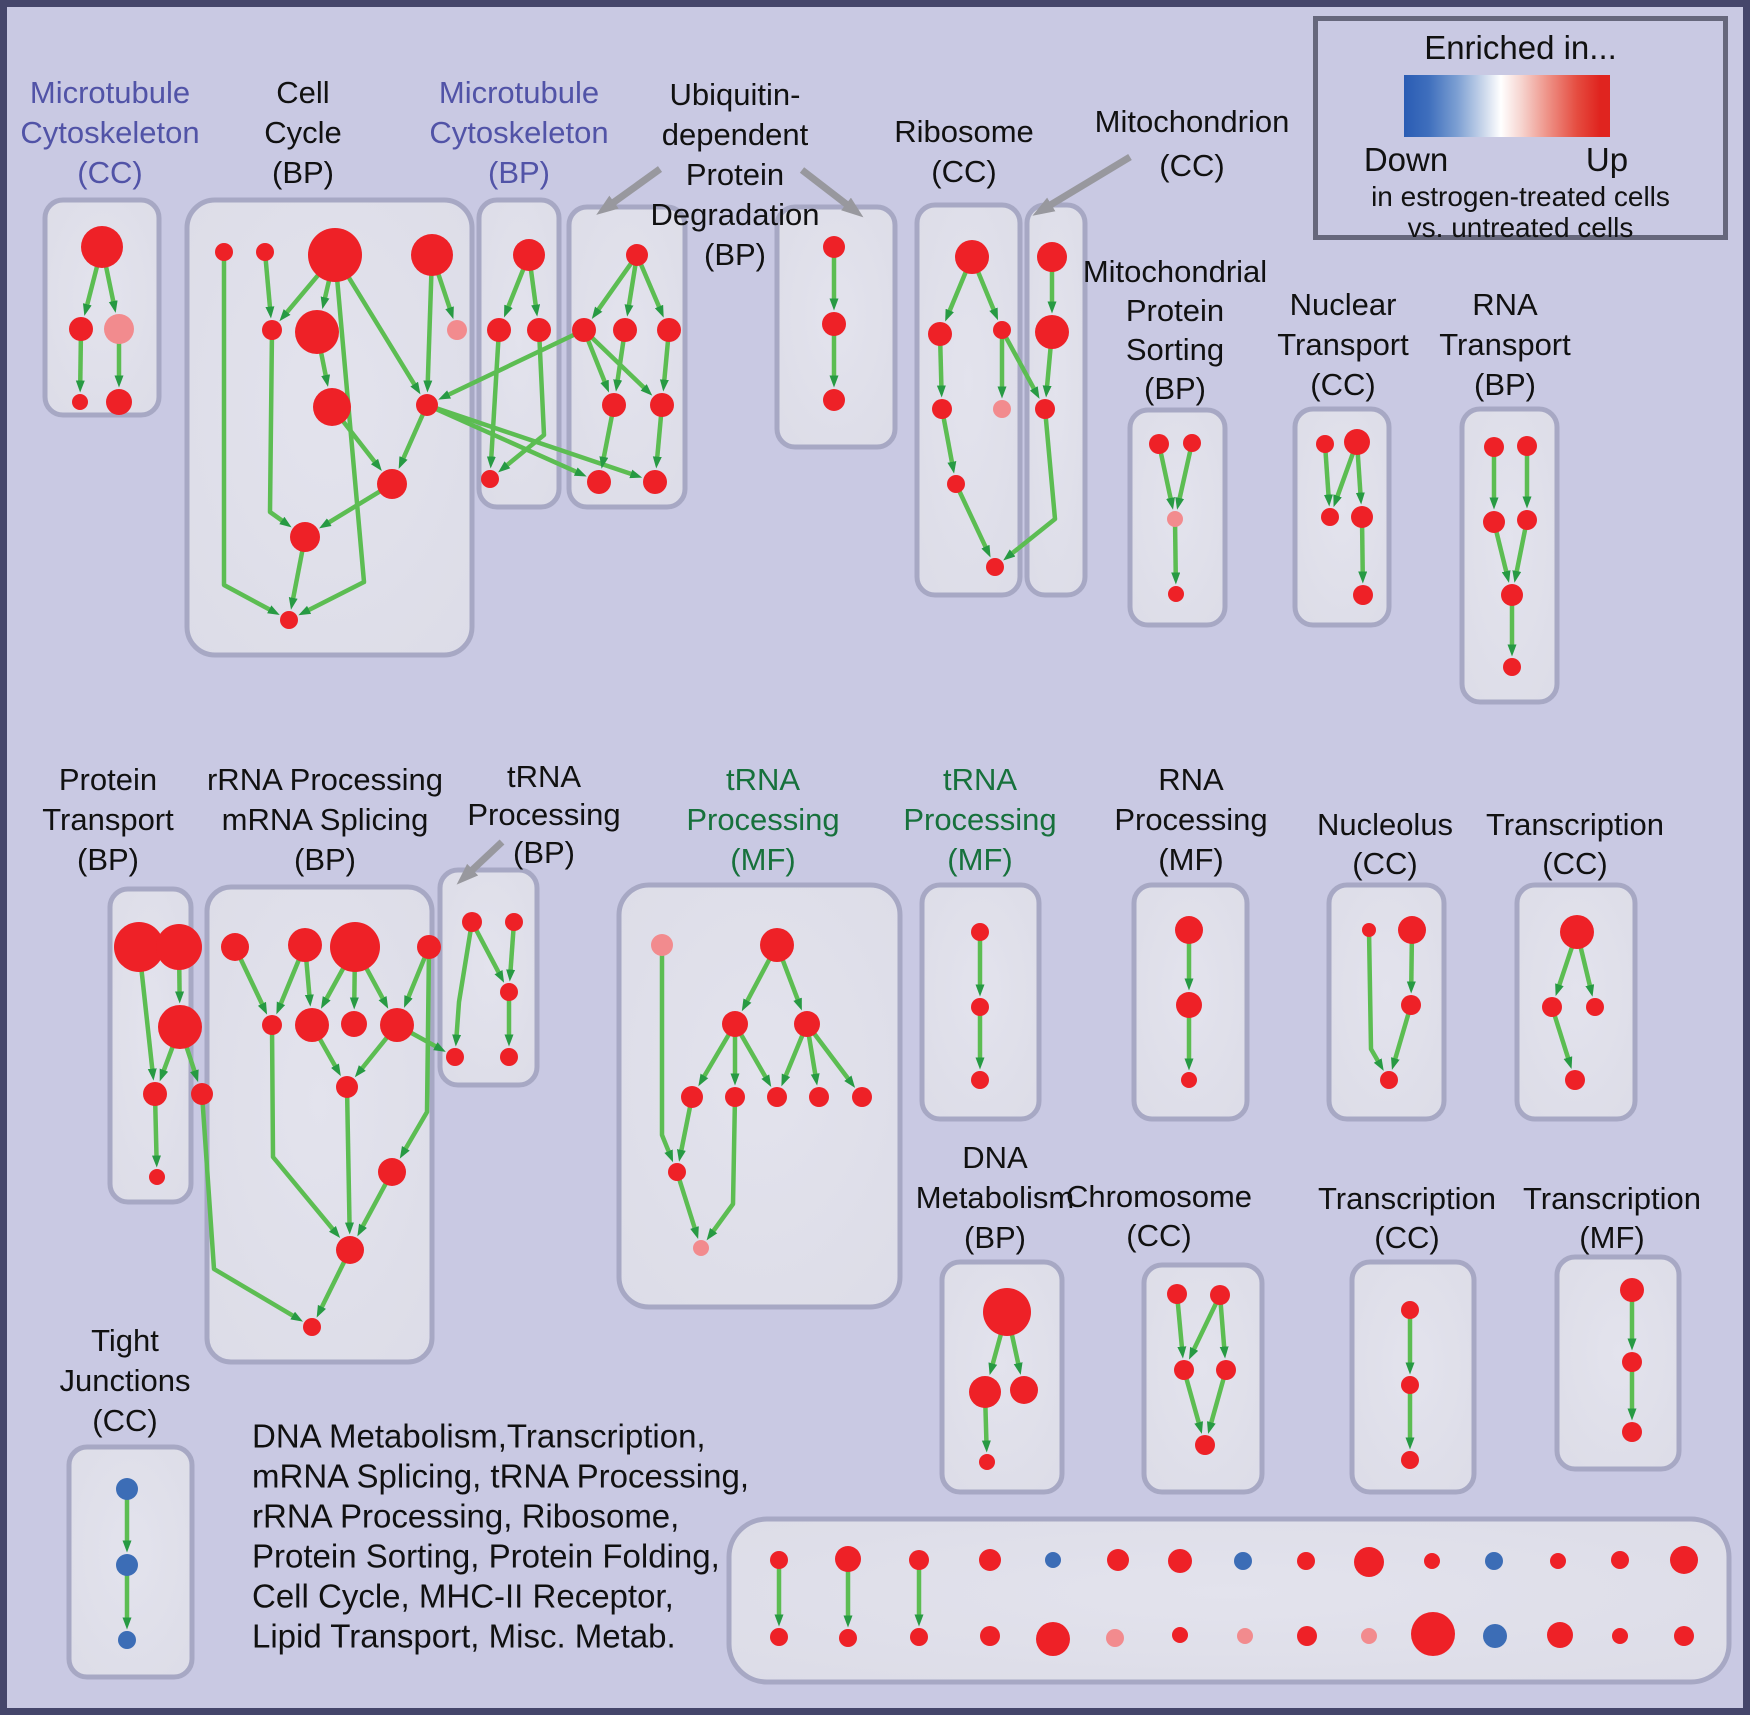  I want to click on edge-B1-B12, so click(250, 438).